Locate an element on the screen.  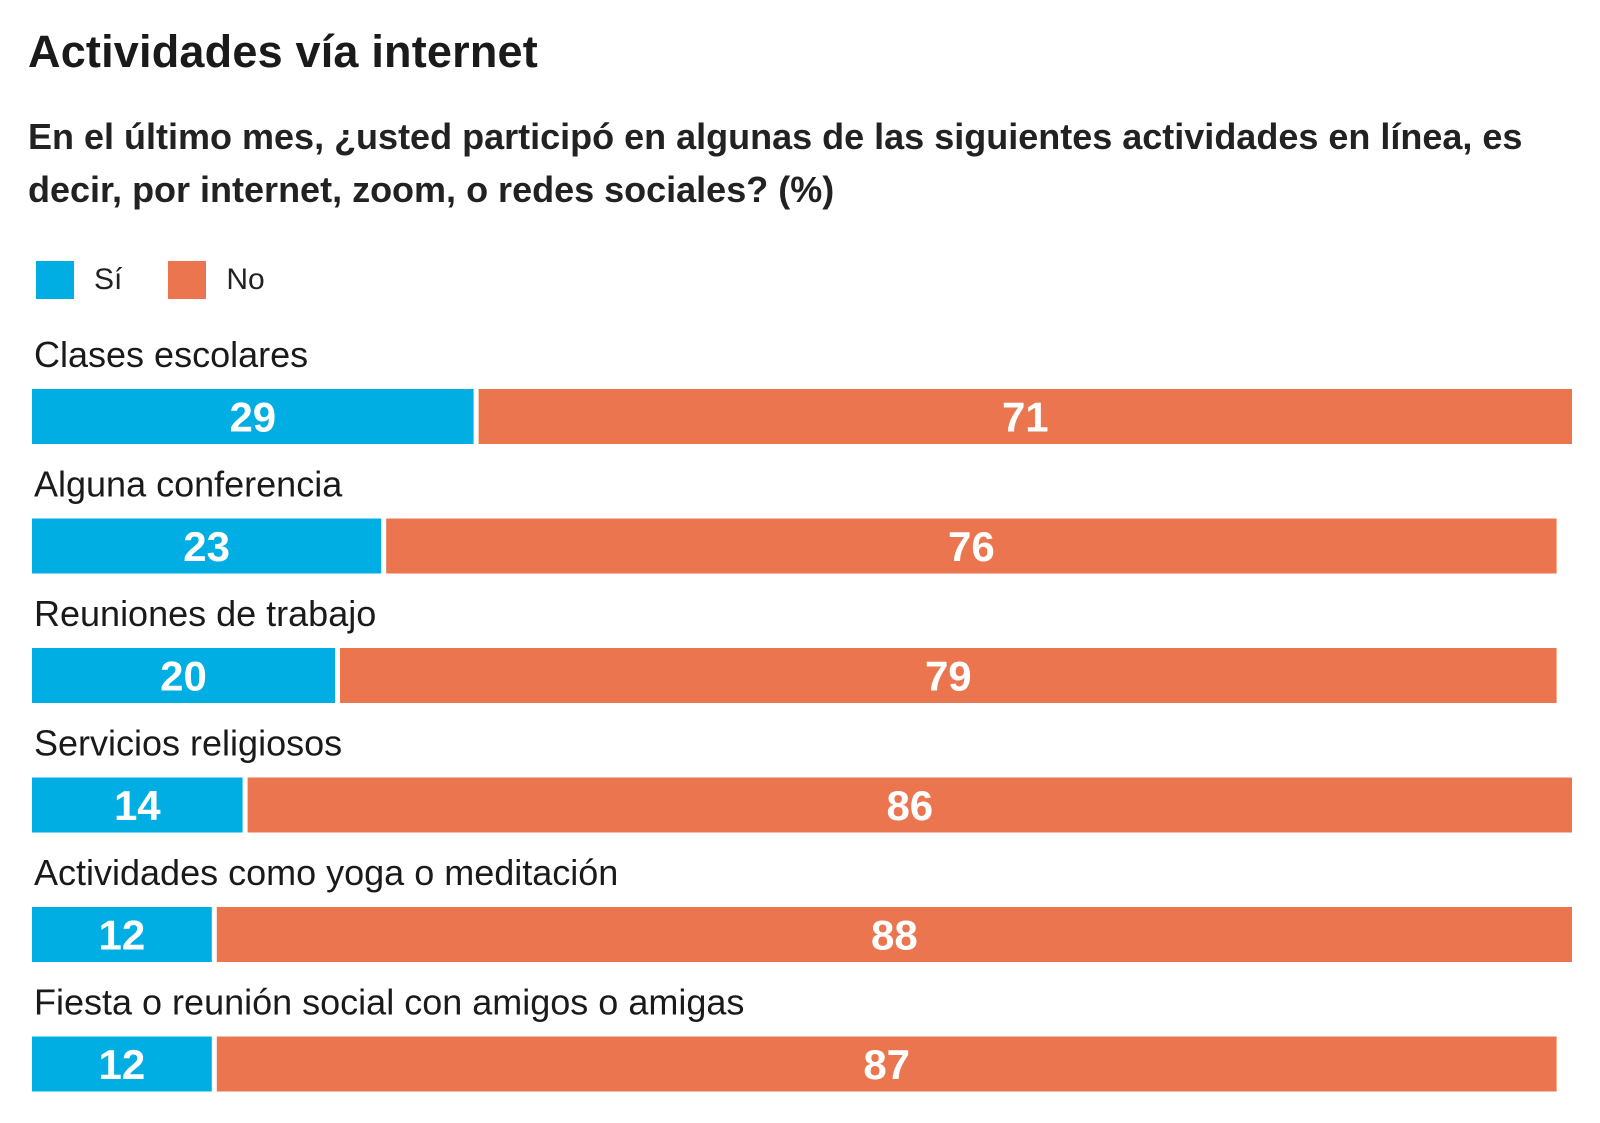
data-label-si-alguna-conferencia: 23 is located at coordinates (206, 546).